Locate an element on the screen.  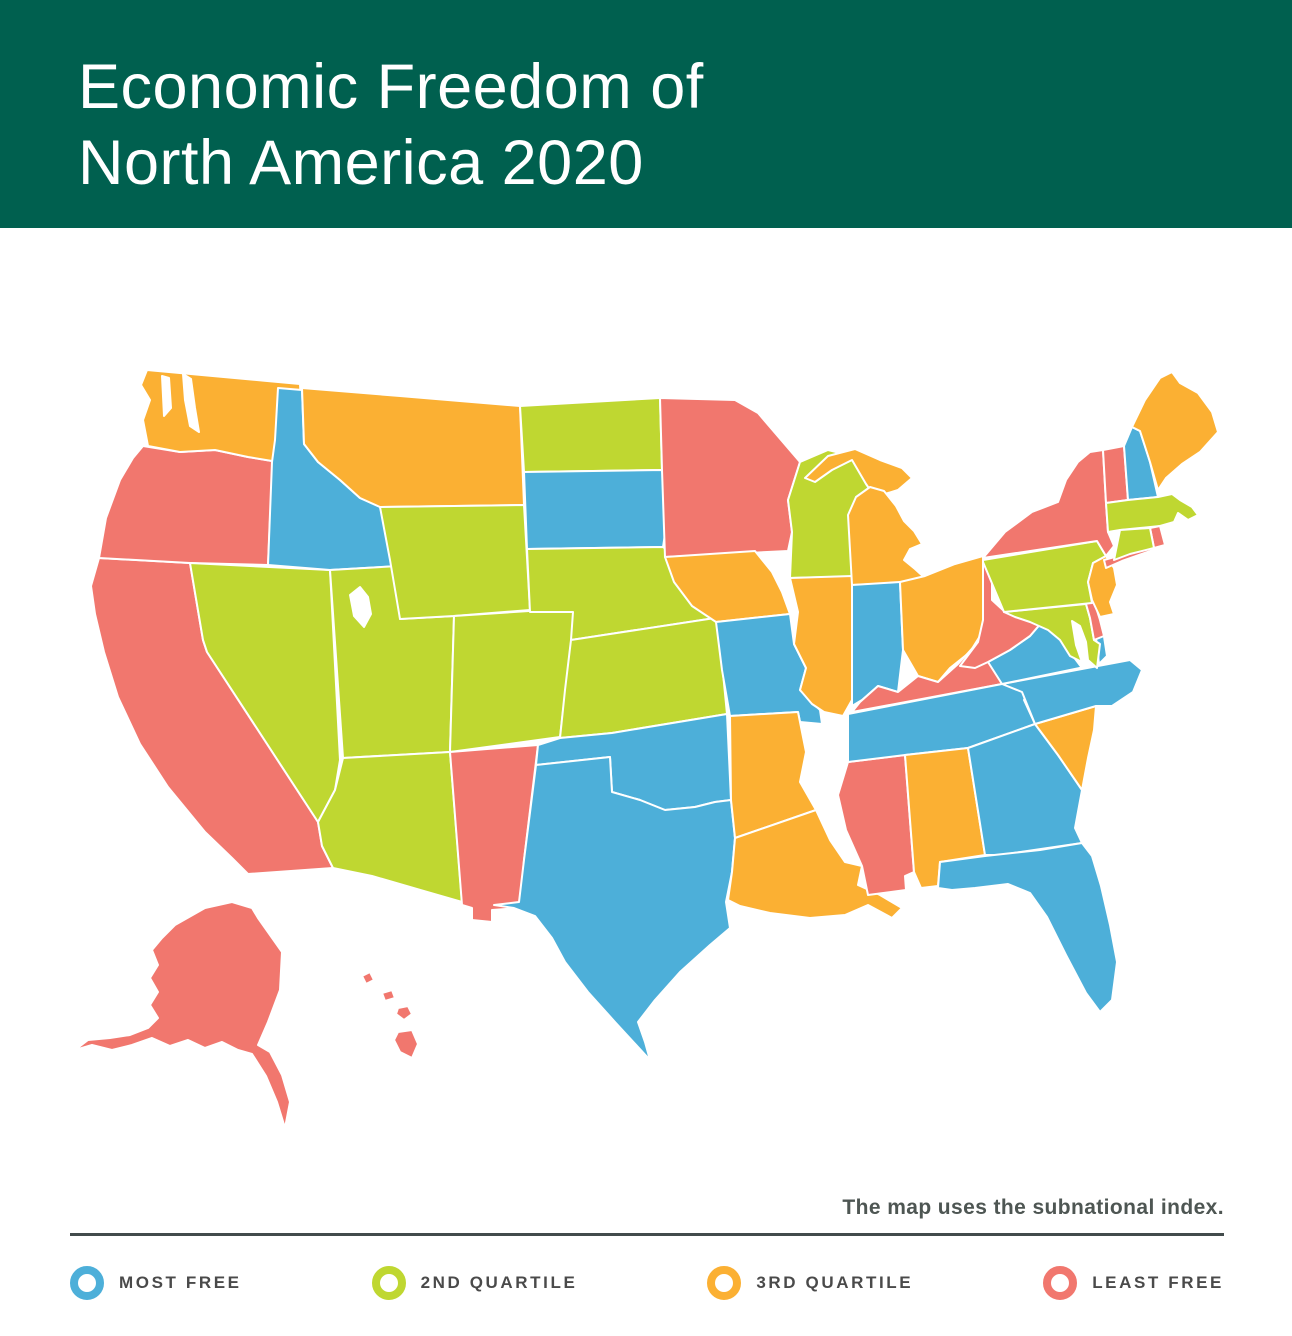
state-hawaii-oahu is located at coordinates (388, 995).